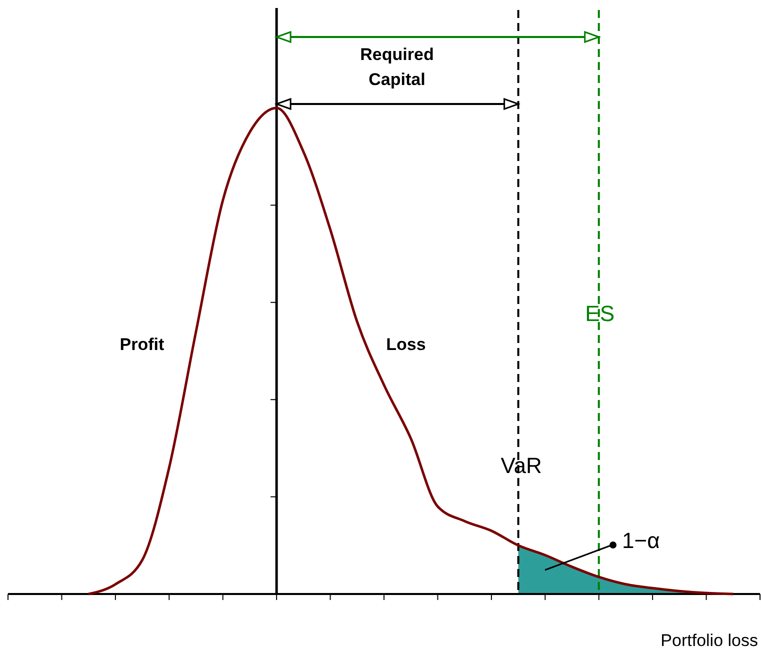  What do you see at coordinates (406, 344) in the screenshot?
I see `annotation: Loss` at bounding box center [406, 344].